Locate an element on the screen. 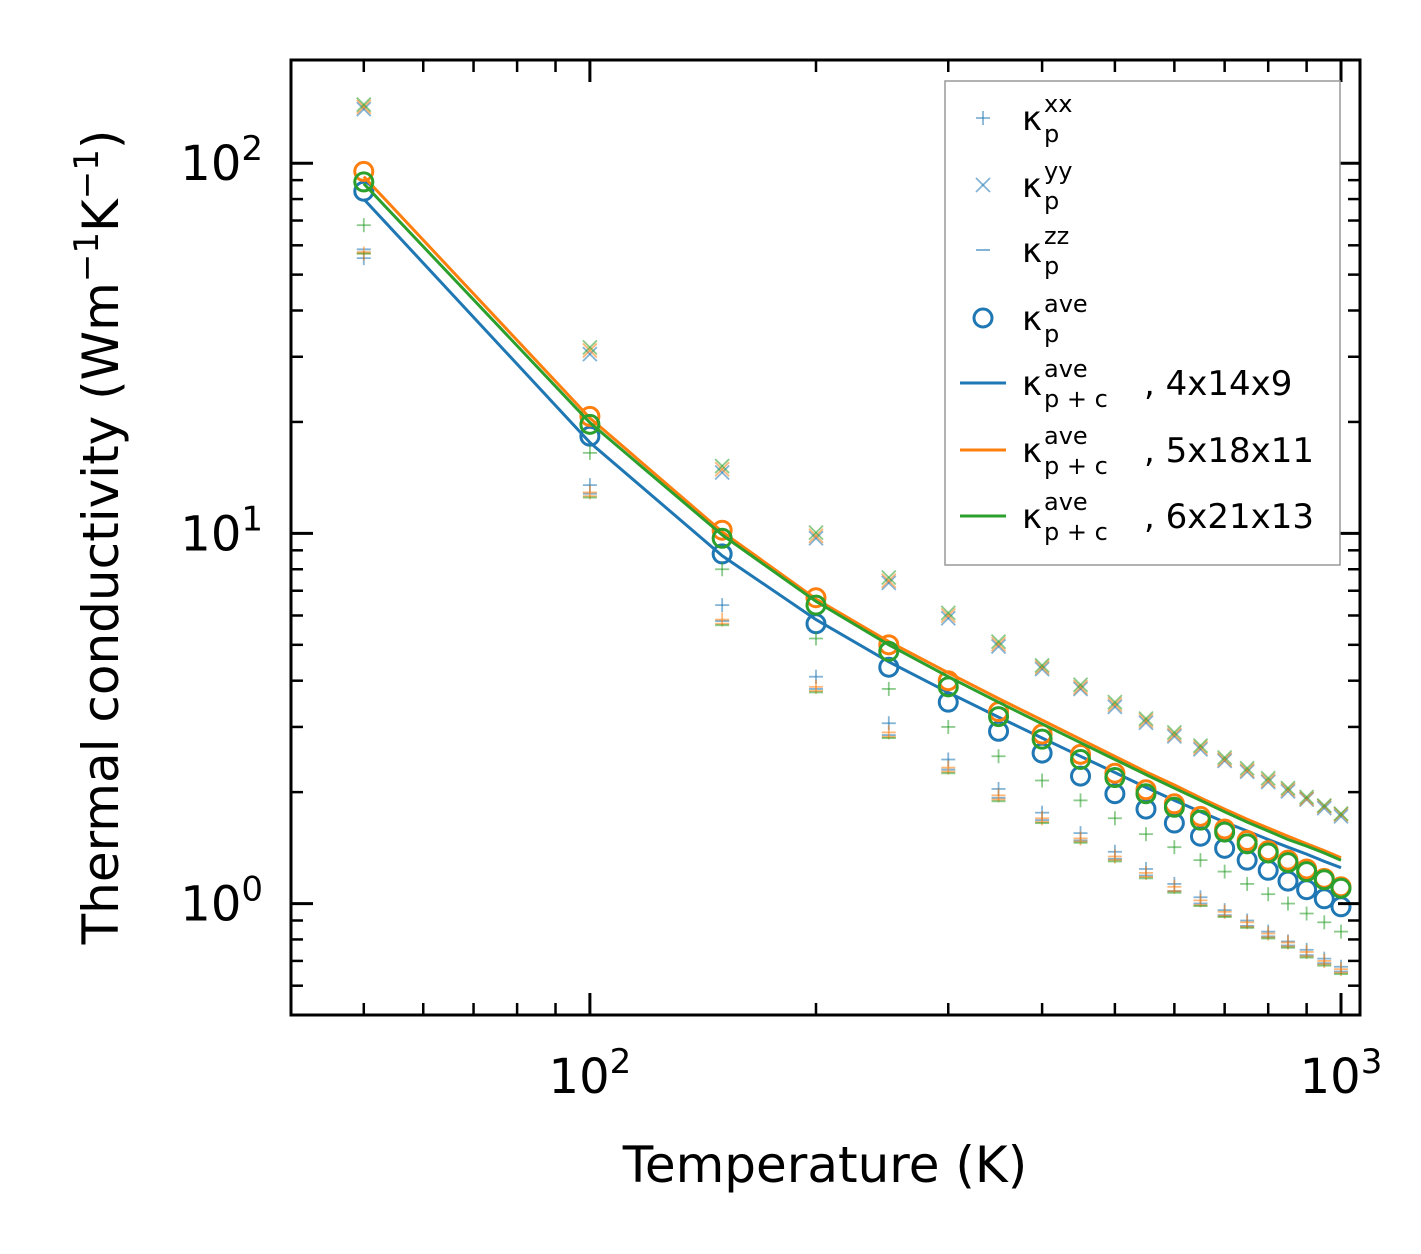 The height and width of the screenshot is (1254, 1421). legend-marker-plus is located at coordinates (983, 118).